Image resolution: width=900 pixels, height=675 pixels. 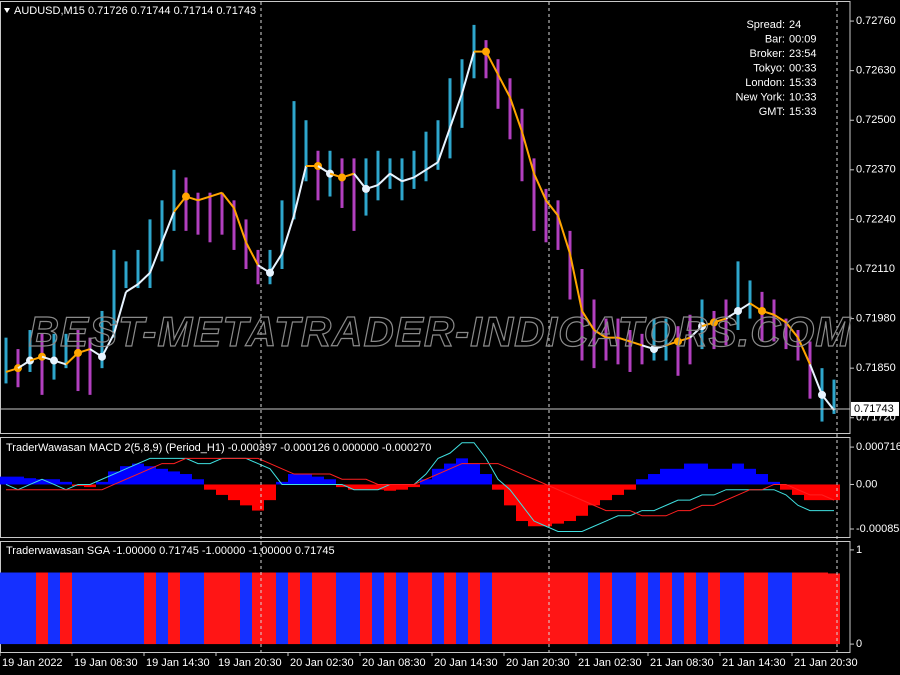 I want to click on macd-line, so click(x=419, y=487).